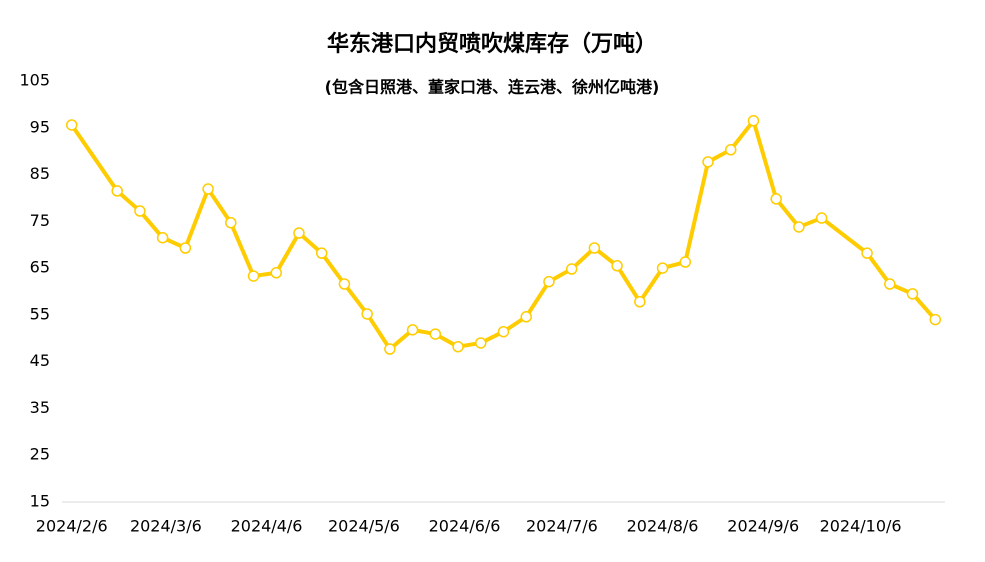  I want to click on y-tick-label: 95, so click(40, 126).